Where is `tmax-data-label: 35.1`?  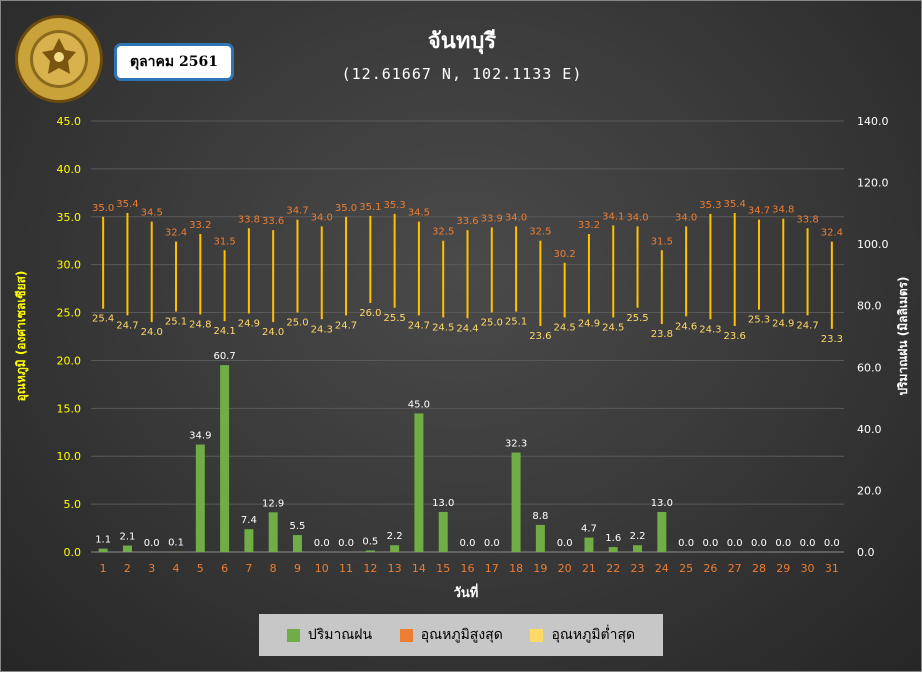 tmax-data-label: 35.1 is located at coordinates (370, 207).